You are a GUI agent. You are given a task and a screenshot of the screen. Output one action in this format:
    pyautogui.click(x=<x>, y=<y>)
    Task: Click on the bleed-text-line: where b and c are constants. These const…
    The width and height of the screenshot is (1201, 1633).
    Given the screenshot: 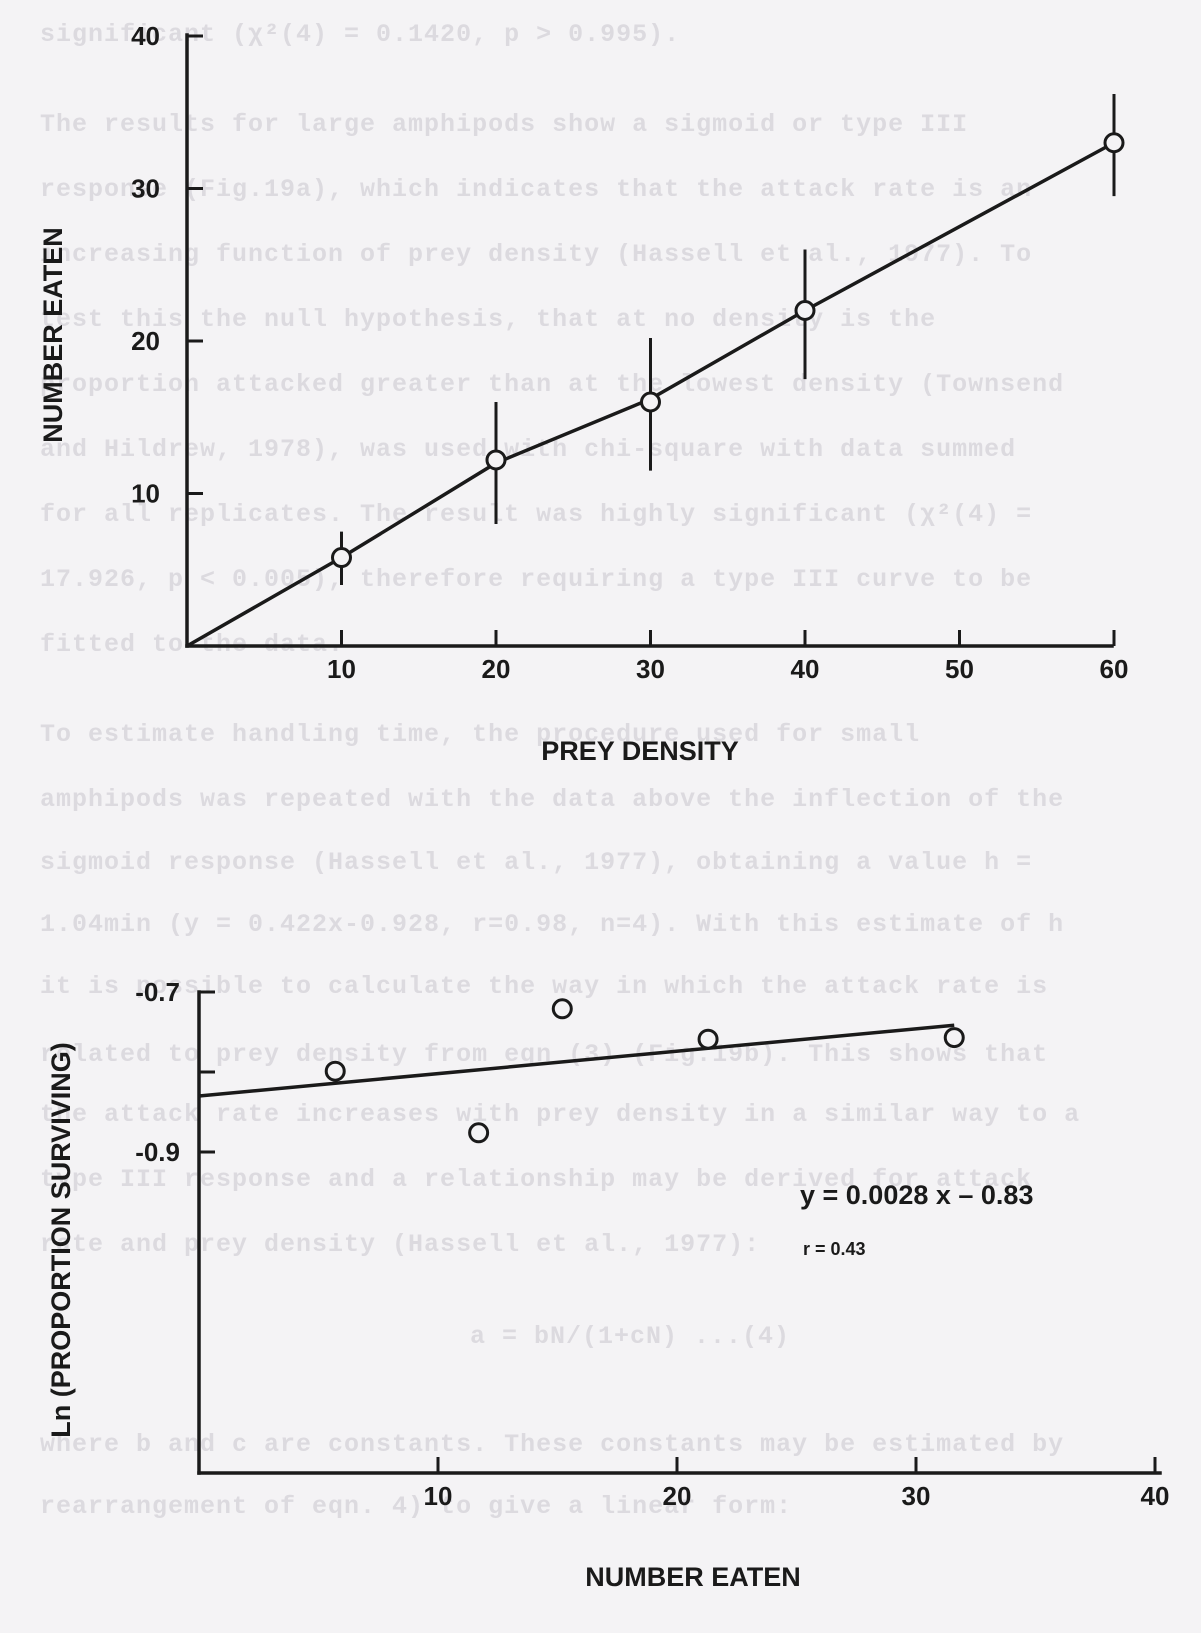 What is the action you would take?
    pyautogui.click(x=552, y=1444)
    